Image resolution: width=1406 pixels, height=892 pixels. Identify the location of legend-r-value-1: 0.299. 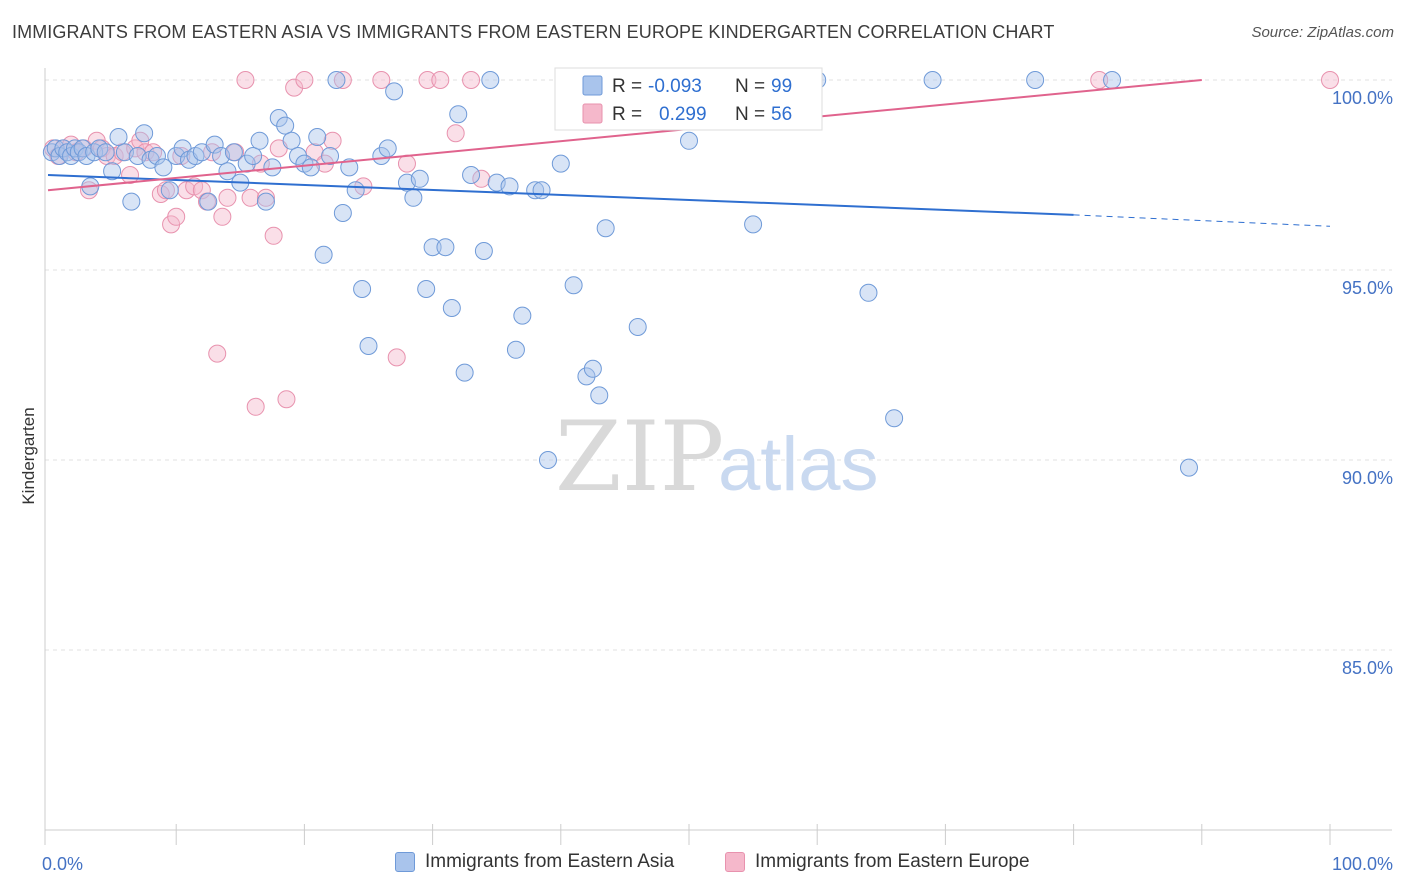
(683, 114).